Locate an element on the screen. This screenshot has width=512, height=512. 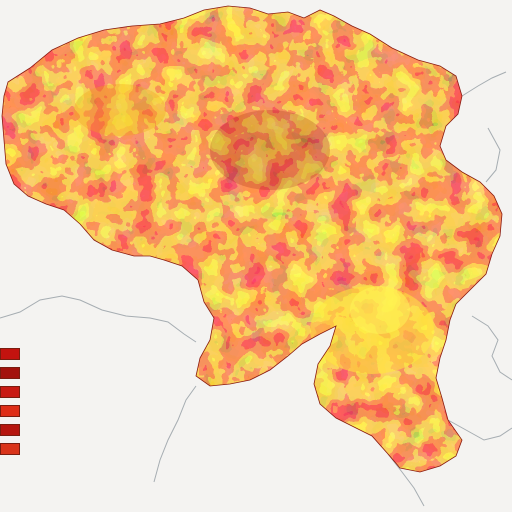
legend-title is located at coordinates (69, 336).